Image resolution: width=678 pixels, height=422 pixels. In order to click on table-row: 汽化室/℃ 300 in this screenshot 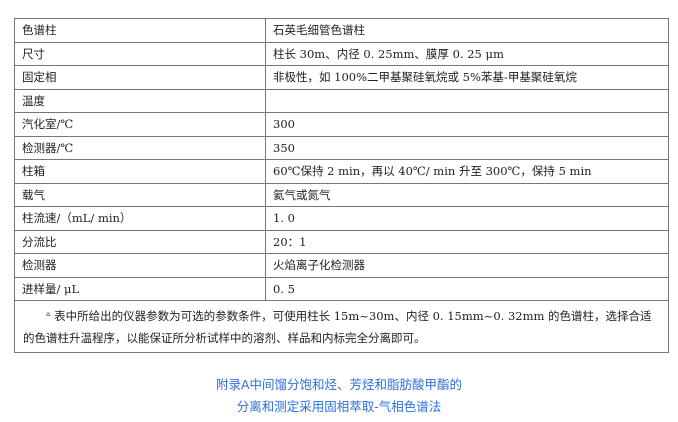, I will do `click(341, 124)`.